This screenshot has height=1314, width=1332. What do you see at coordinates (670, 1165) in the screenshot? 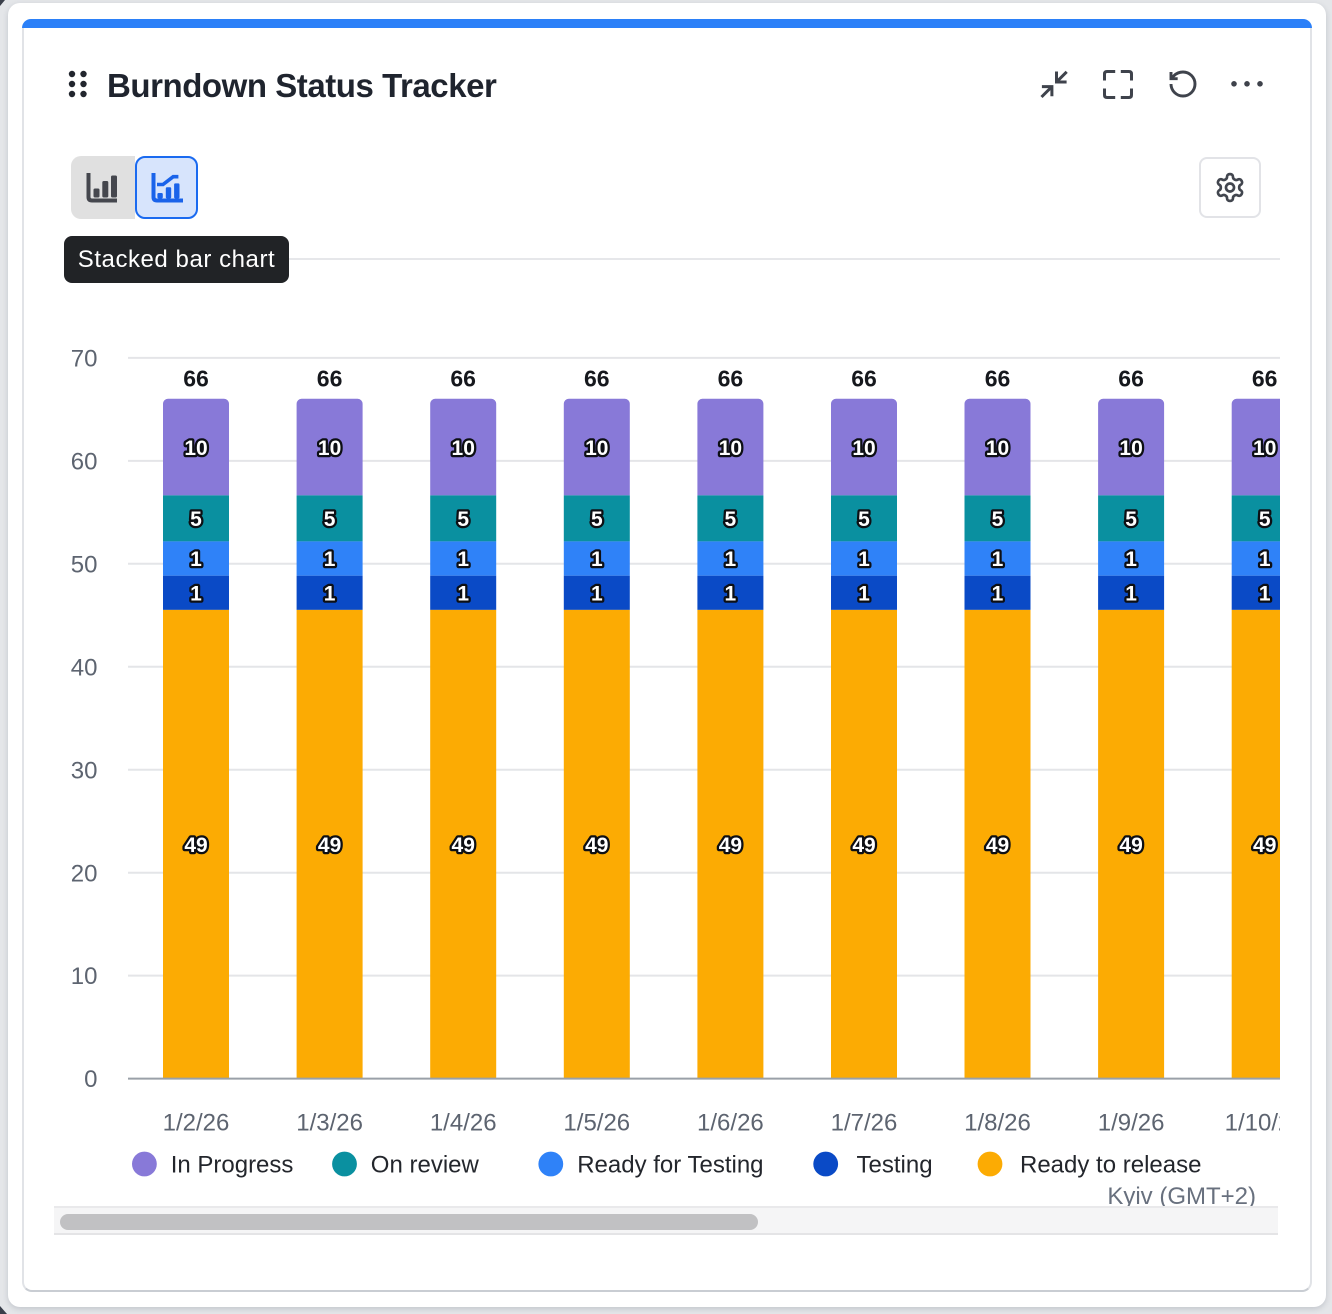
I see `svg-text: Ready for Testing` at bounding box center [670, 1165].